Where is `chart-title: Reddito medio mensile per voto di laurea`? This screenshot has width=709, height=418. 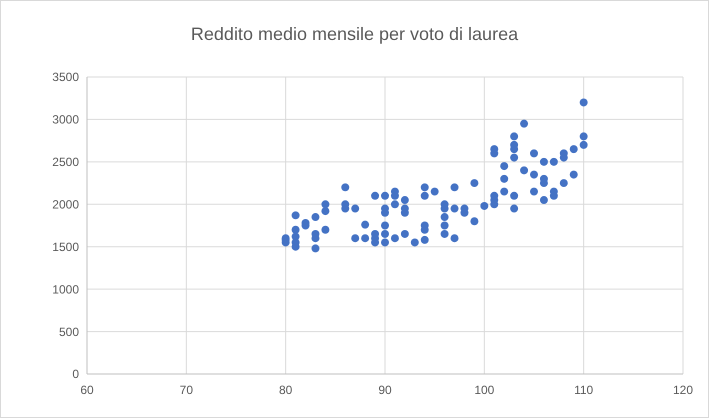
chart-title: Reddito medio mensile per voto di laurea is located at coordinates (355, 34).